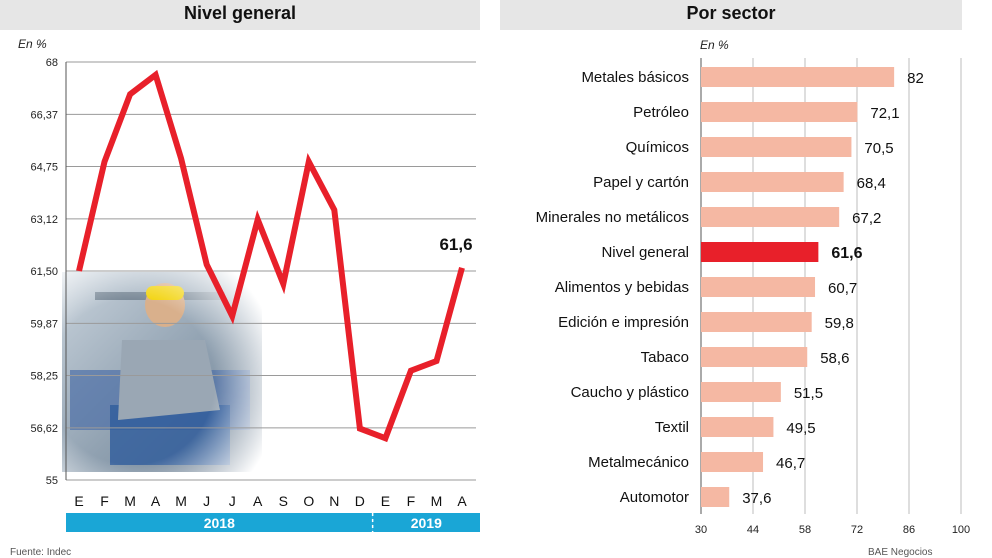 The image size is (992, 558). I want to click on year-band-2019, so click(426, 522).